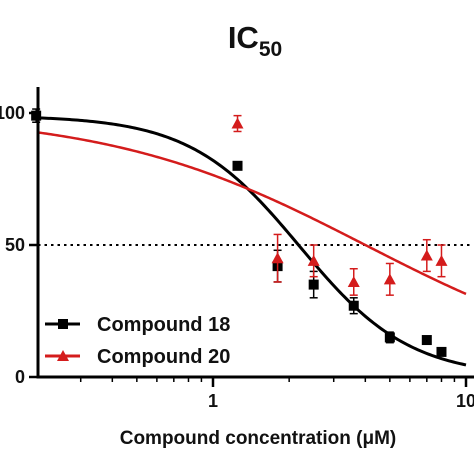 The height and width of the screenshot is (474, 474). What do you see at coordinates (12, 113) in the screenshot?
I see `y-tick-label-3: 100` at bounding box center [12, 113].